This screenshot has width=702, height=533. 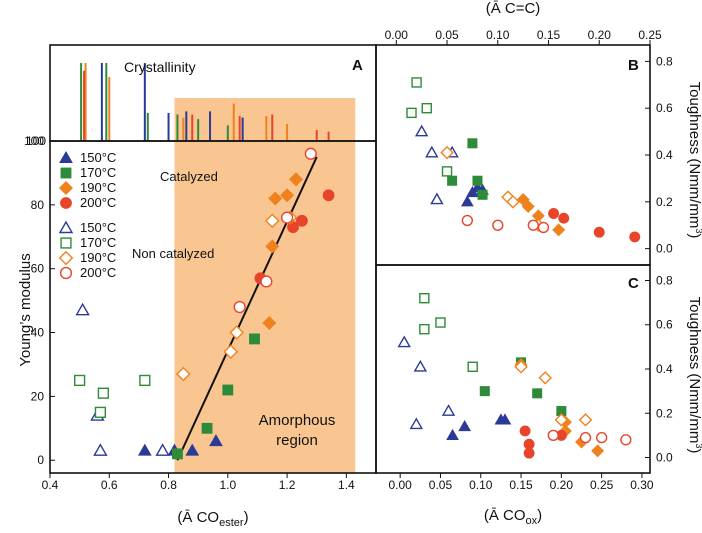 I want to click on panel-b-ylabel-sup: 3, so click(x=698, y=230).